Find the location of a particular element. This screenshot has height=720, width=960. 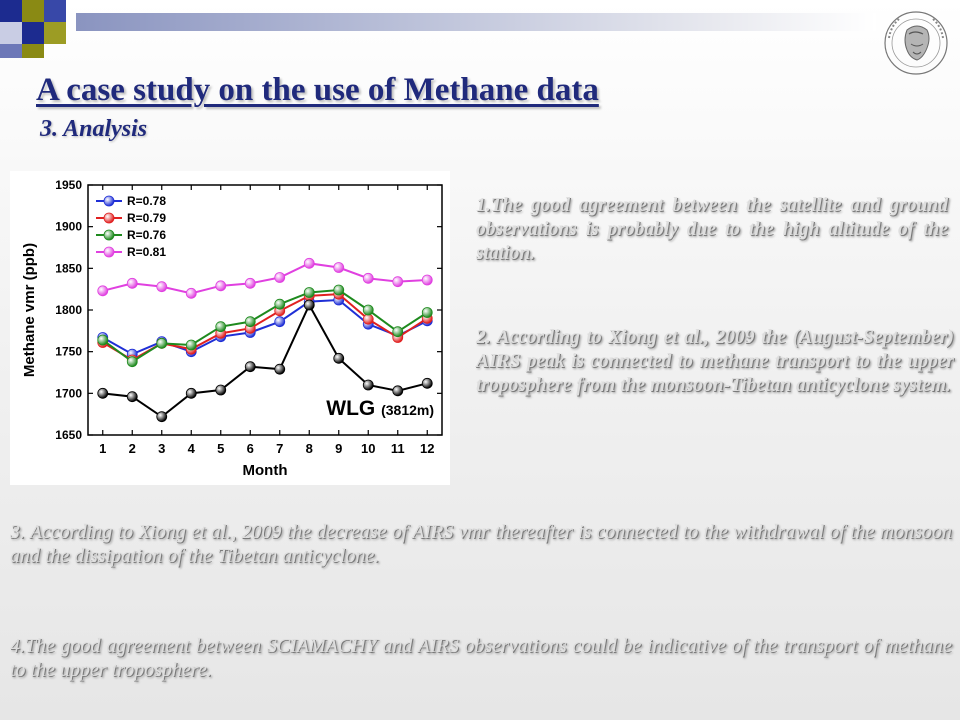

section-subtitle: 3. Analysis is located at coordinates (94, 129).